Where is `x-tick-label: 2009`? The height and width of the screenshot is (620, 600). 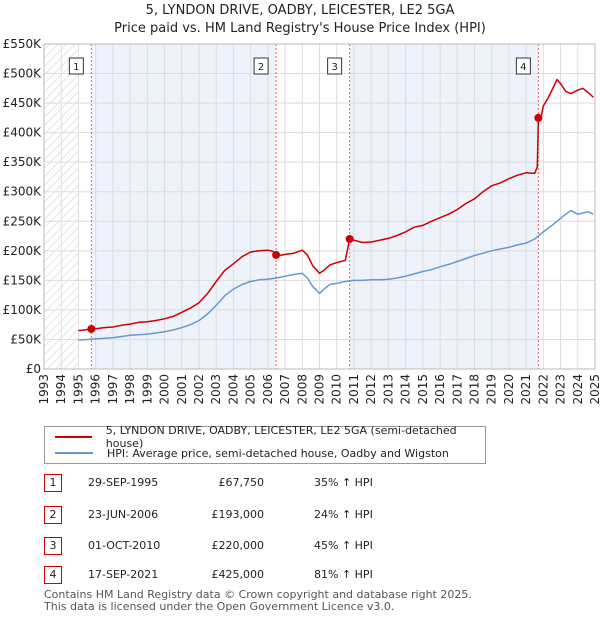 x-tick-label: 2009 is located at coordinates (320, 389).